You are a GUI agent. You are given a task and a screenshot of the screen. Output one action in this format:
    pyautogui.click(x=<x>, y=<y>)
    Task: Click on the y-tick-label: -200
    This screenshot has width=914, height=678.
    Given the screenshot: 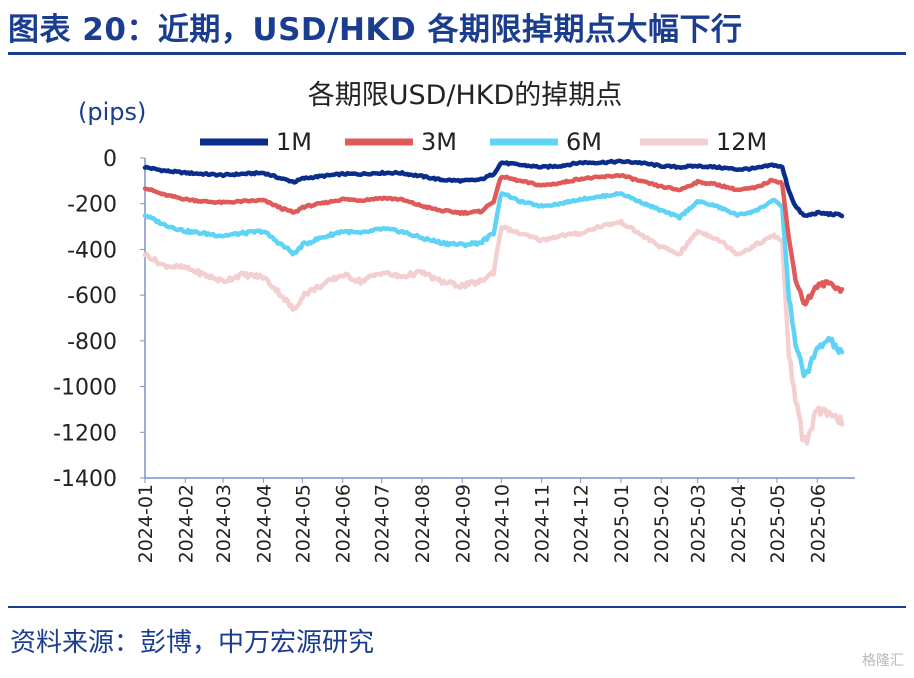 What is the action you would take?
    pyautogui.click(x=92, y=205)
    